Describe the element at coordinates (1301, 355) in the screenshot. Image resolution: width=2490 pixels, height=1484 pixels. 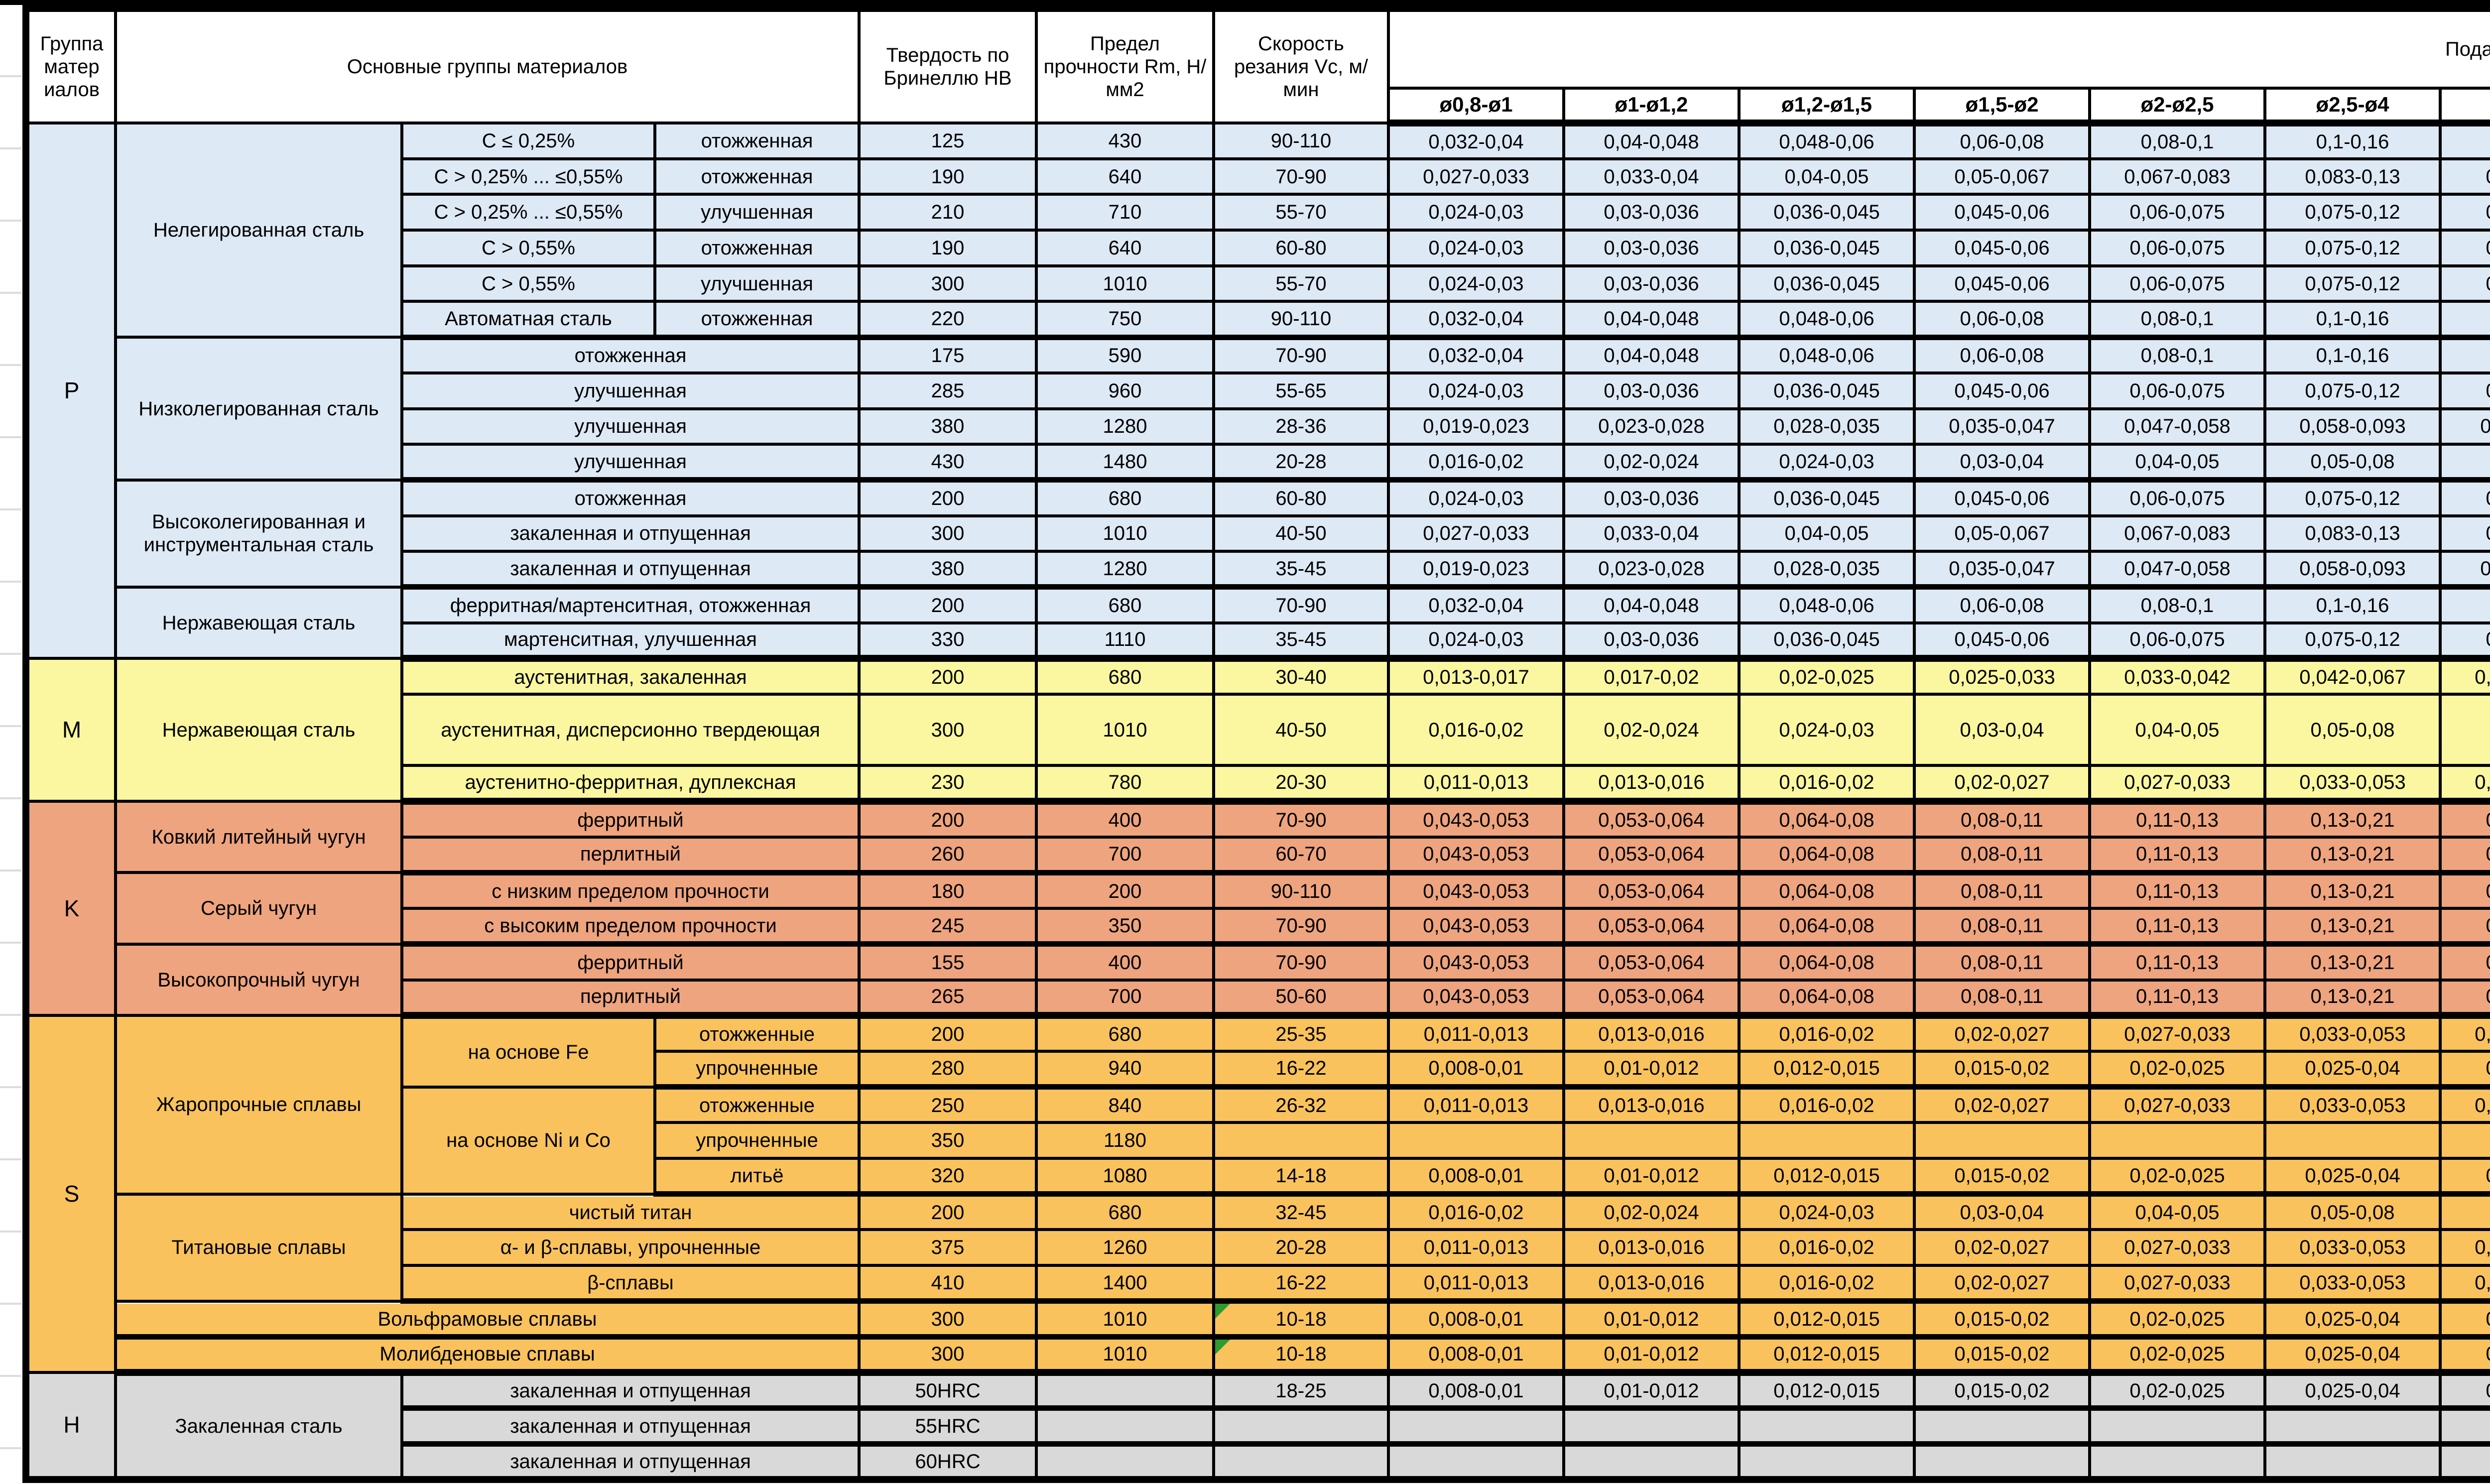
I see `cutting-speed-cell: 70-90` at that location.